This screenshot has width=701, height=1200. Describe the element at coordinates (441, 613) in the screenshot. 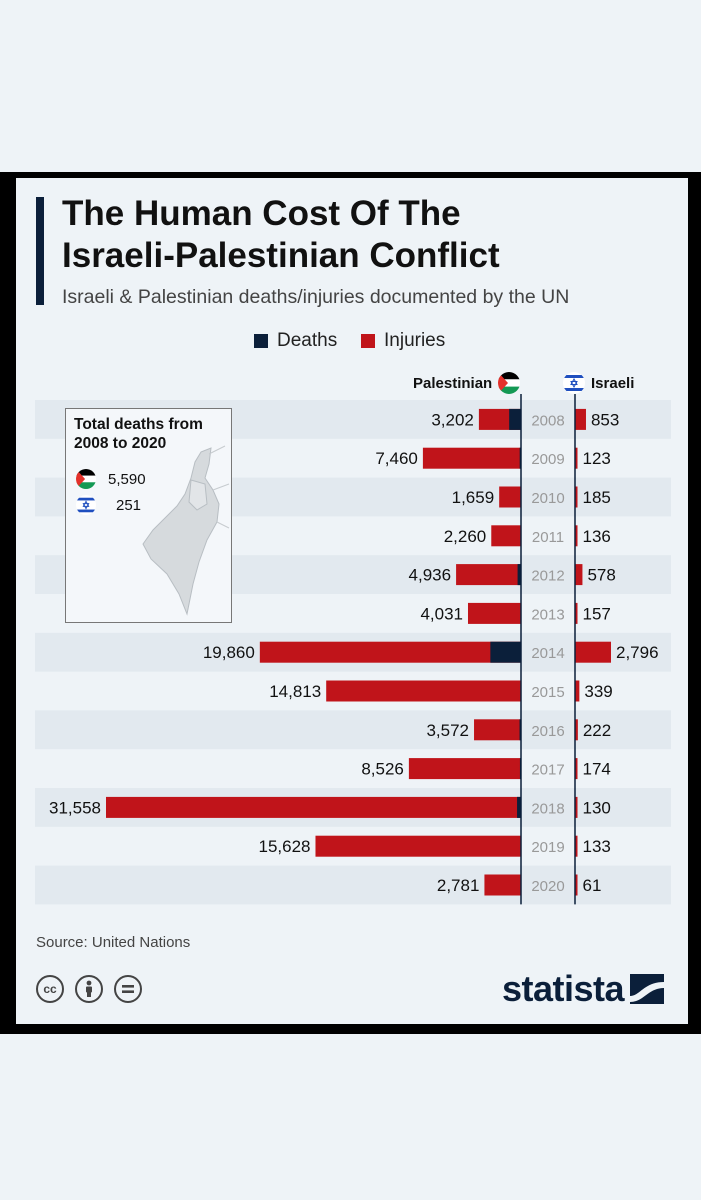

I see `palestinian-value-label: 4,031` at that location.